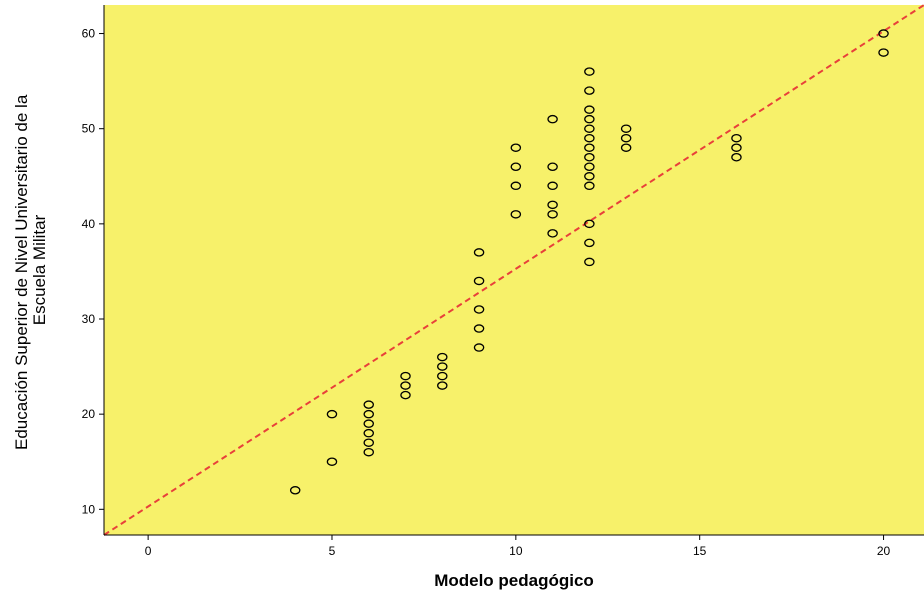  I want to click on y-tick-label: 40, so click(89, 224).